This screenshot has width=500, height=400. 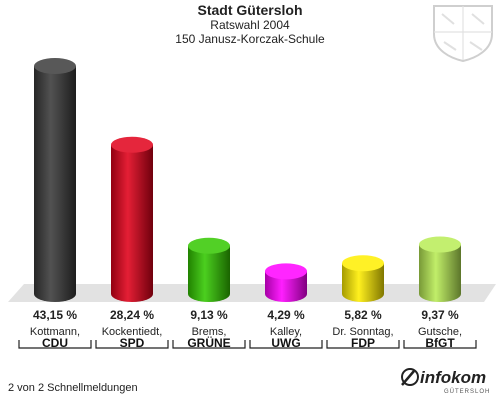 I want to click on candidate-label: Gutsche,, so click(x=440, y=332).